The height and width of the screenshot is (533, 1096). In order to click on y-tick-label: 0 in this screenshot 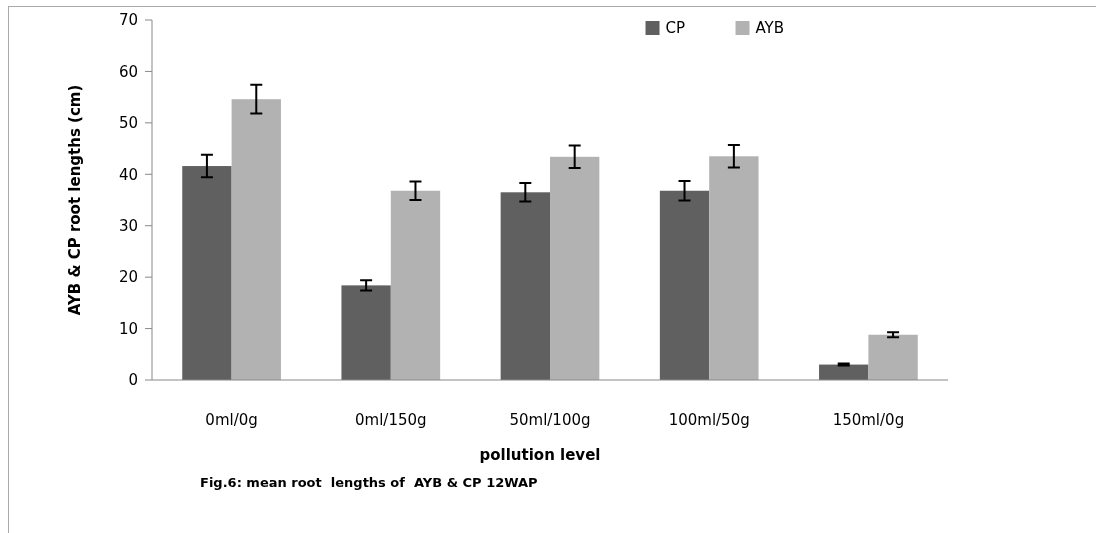, I will do `click(133, 380)`.